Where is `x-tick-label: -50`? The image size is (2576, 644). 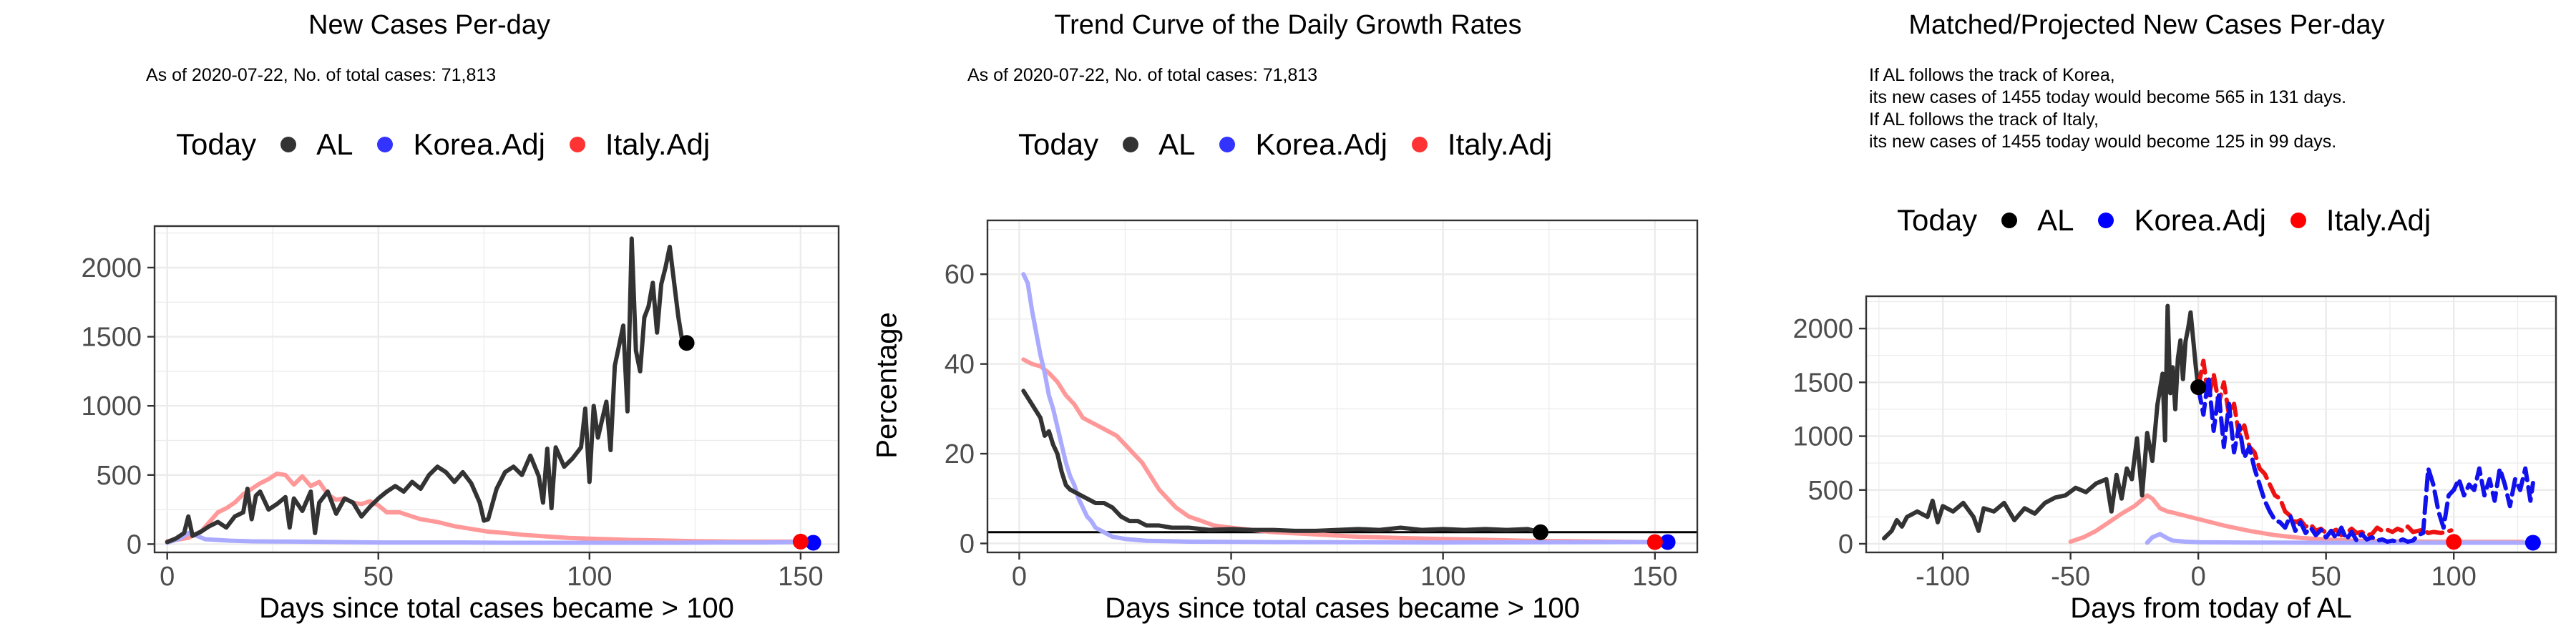 x-tick-label: -50 is located at coordinates (2070, 577).